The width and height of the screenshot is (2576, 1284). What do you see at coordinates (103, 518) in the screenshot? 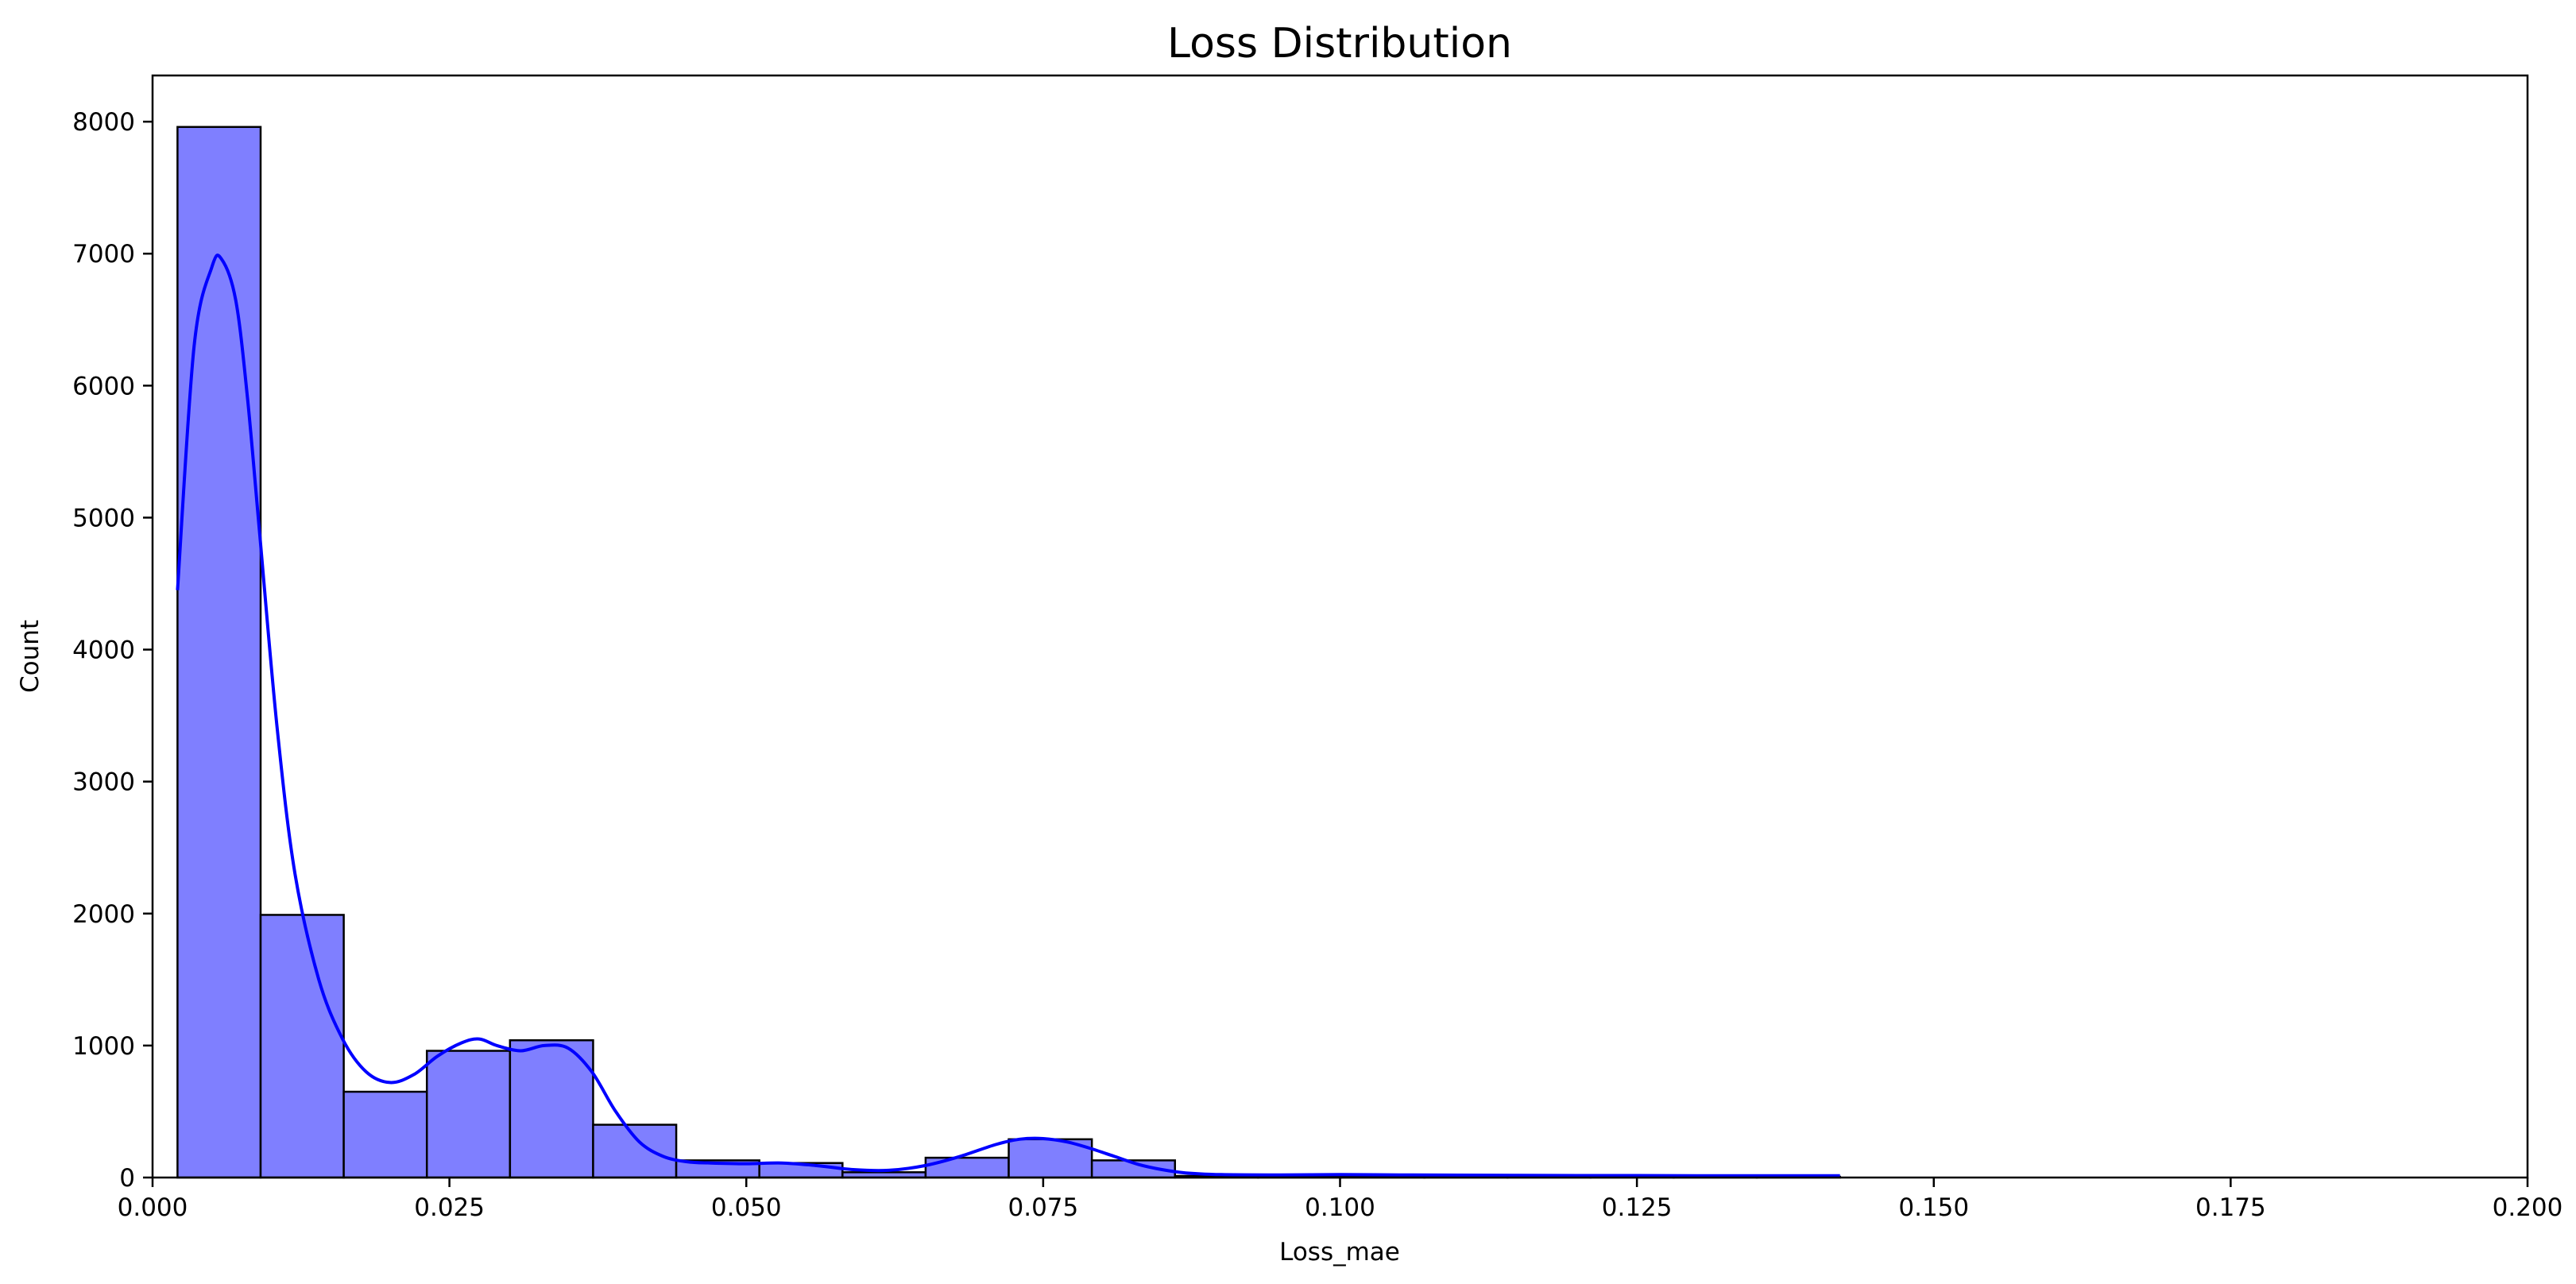
I see `y-tick-label: 5000` at bounding box center [103, 518].